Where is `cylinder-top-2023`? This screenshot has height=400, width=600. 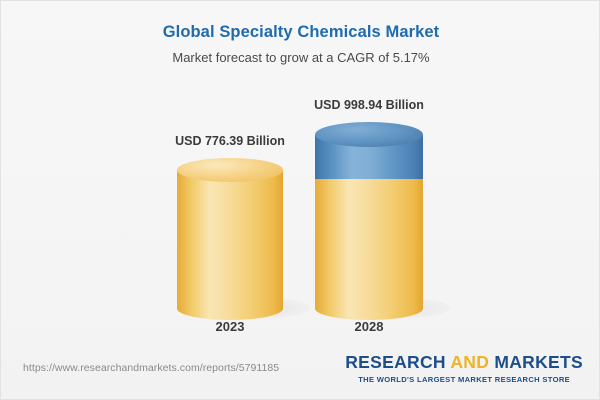
cylinder-top-2023 is located at coordinates (230, 170).